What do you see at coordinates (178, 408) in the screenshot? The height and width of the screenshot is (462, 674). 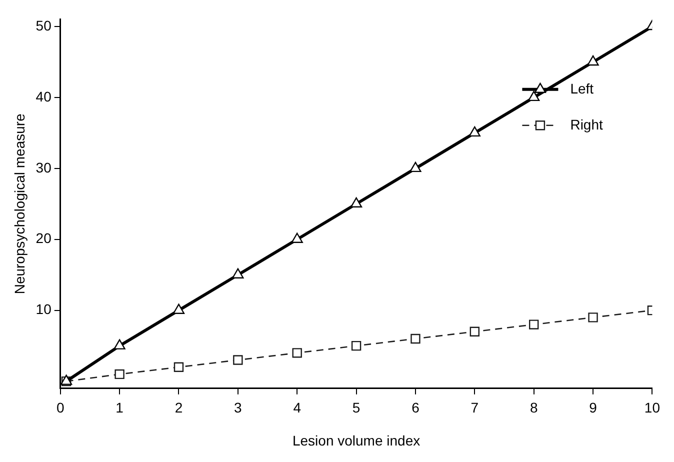 I see `x-tick-label: 2` at bounding box center [178, 408].